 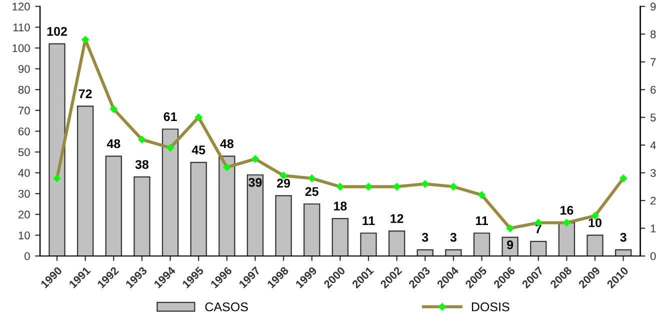 I want to click on data-label: 29, so click(x=283, y=183).